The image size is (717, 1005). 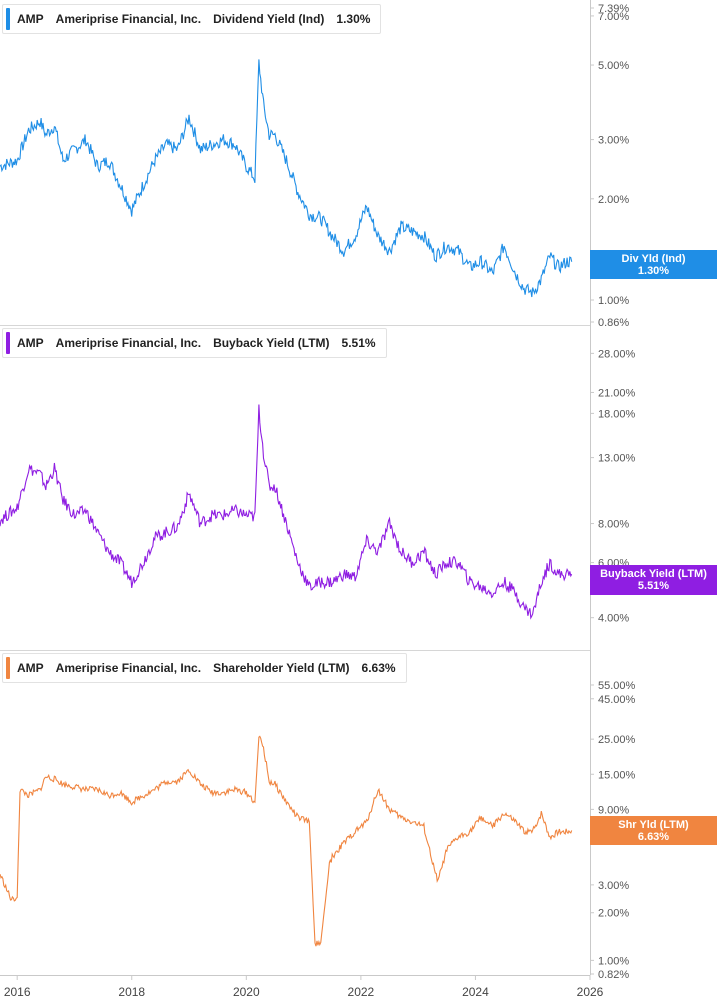 What do you see at coordinates (653, 259) in the screenshot?
I see `flag-label: Div Yld (Ind)` at bounding box center [653, 259].